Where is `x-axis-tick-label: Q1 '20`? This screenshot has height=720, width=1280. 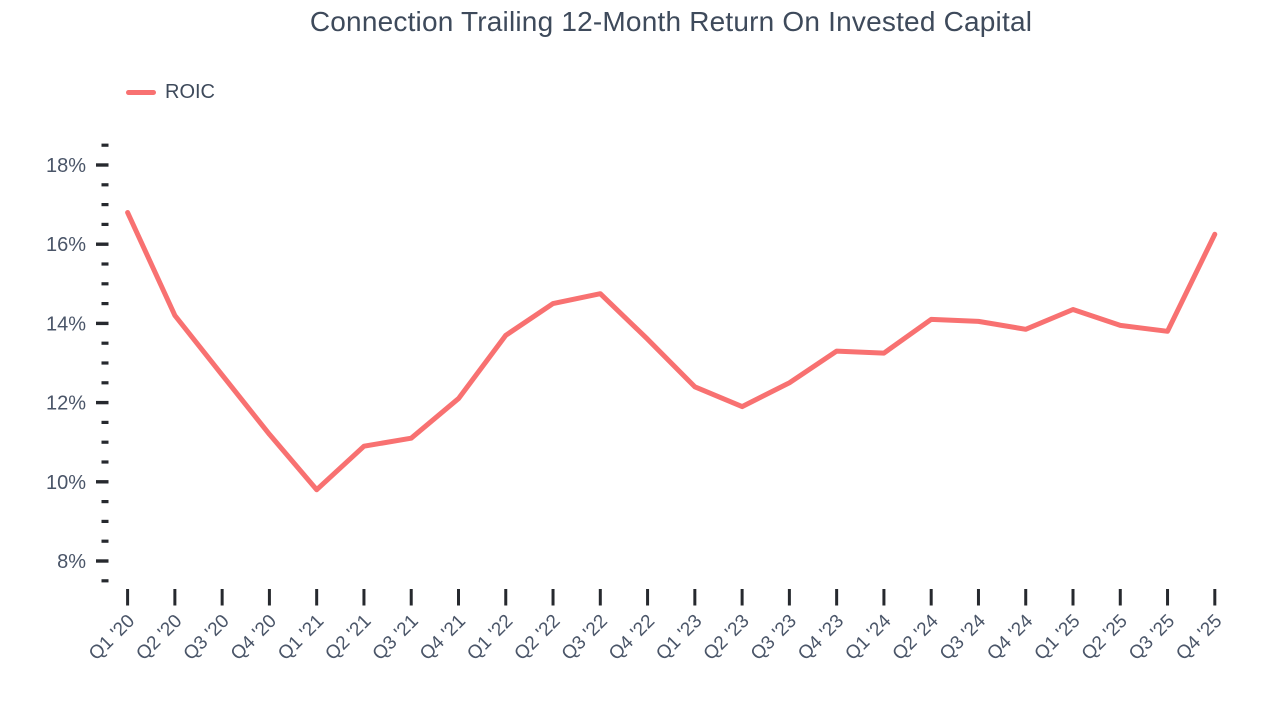 x-axis-tick-label: Q1 '20 is located at coordinates (112, 638).